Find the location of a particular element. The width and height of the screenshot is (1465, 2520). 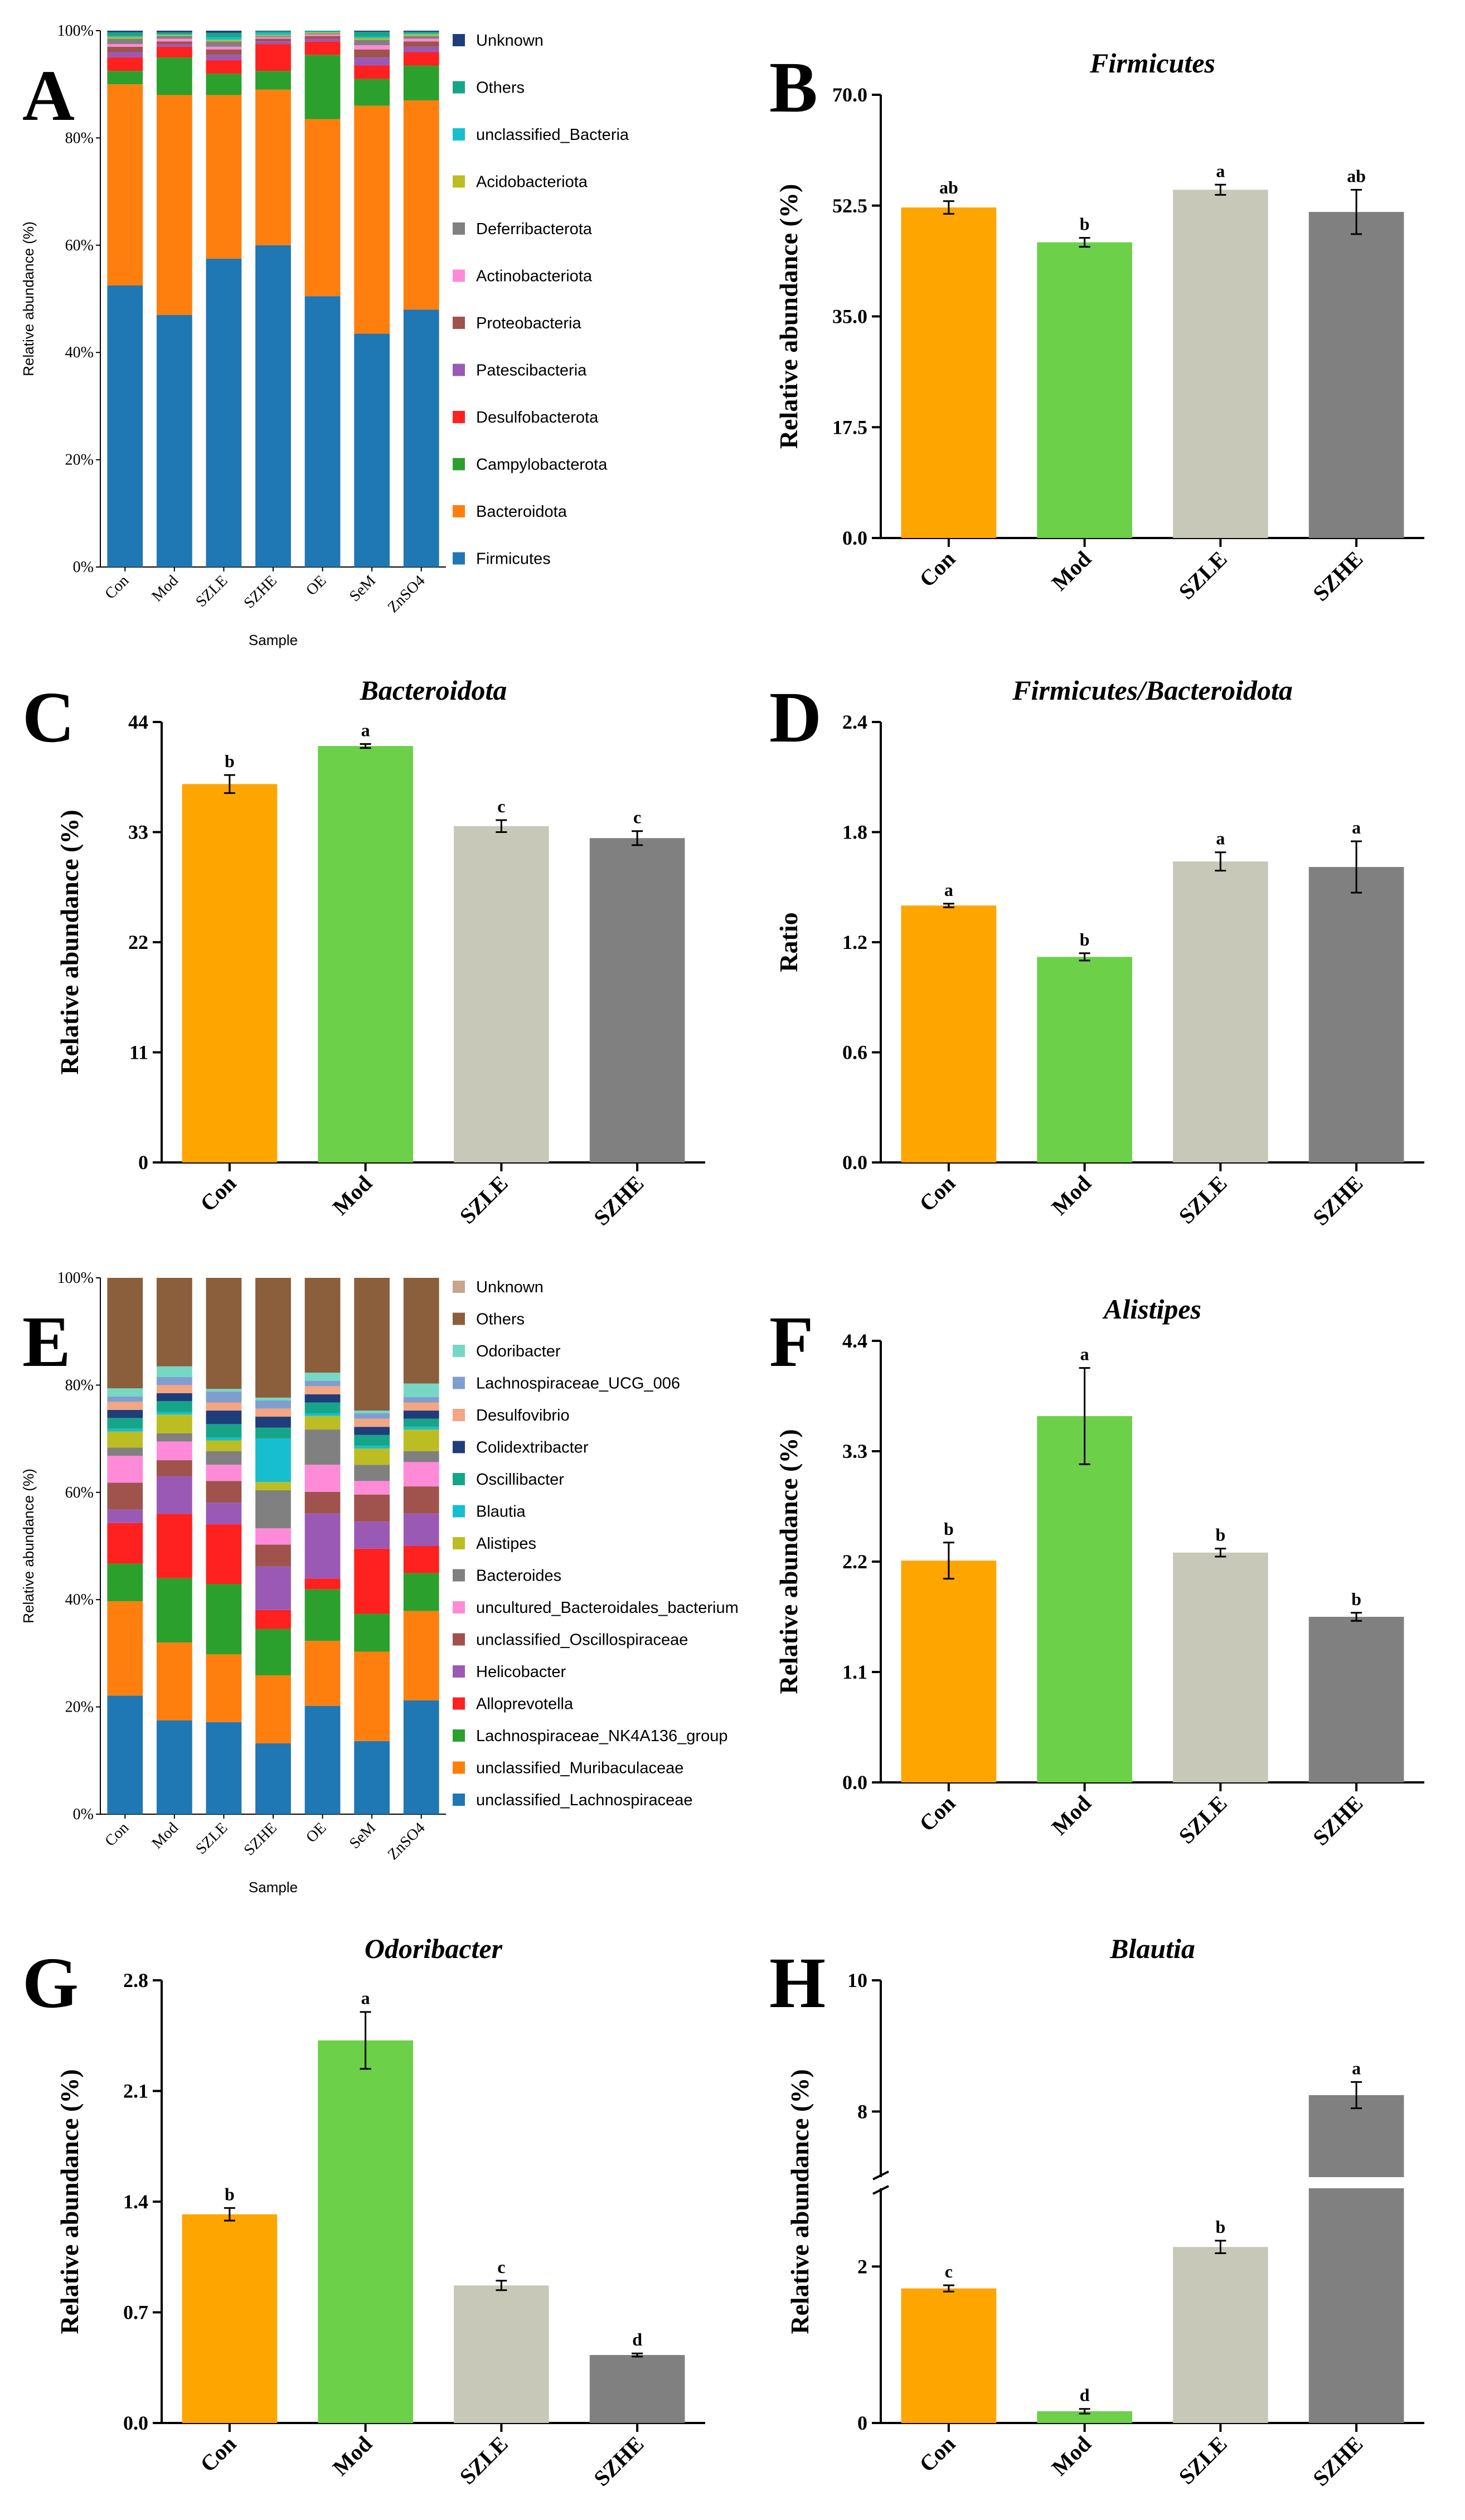

significance-letter: a is located at coordinates (1084, 1354).